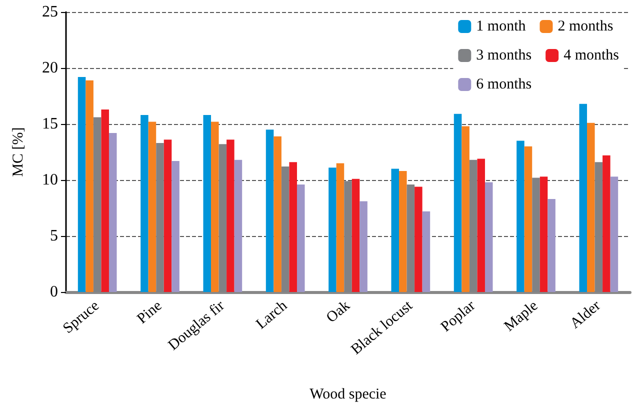 The image size is (636, 417). What do you see at coordinates (592, 56) in the screenshot?
I see `legend-label: 4 months` at bounding box center [592, 56].